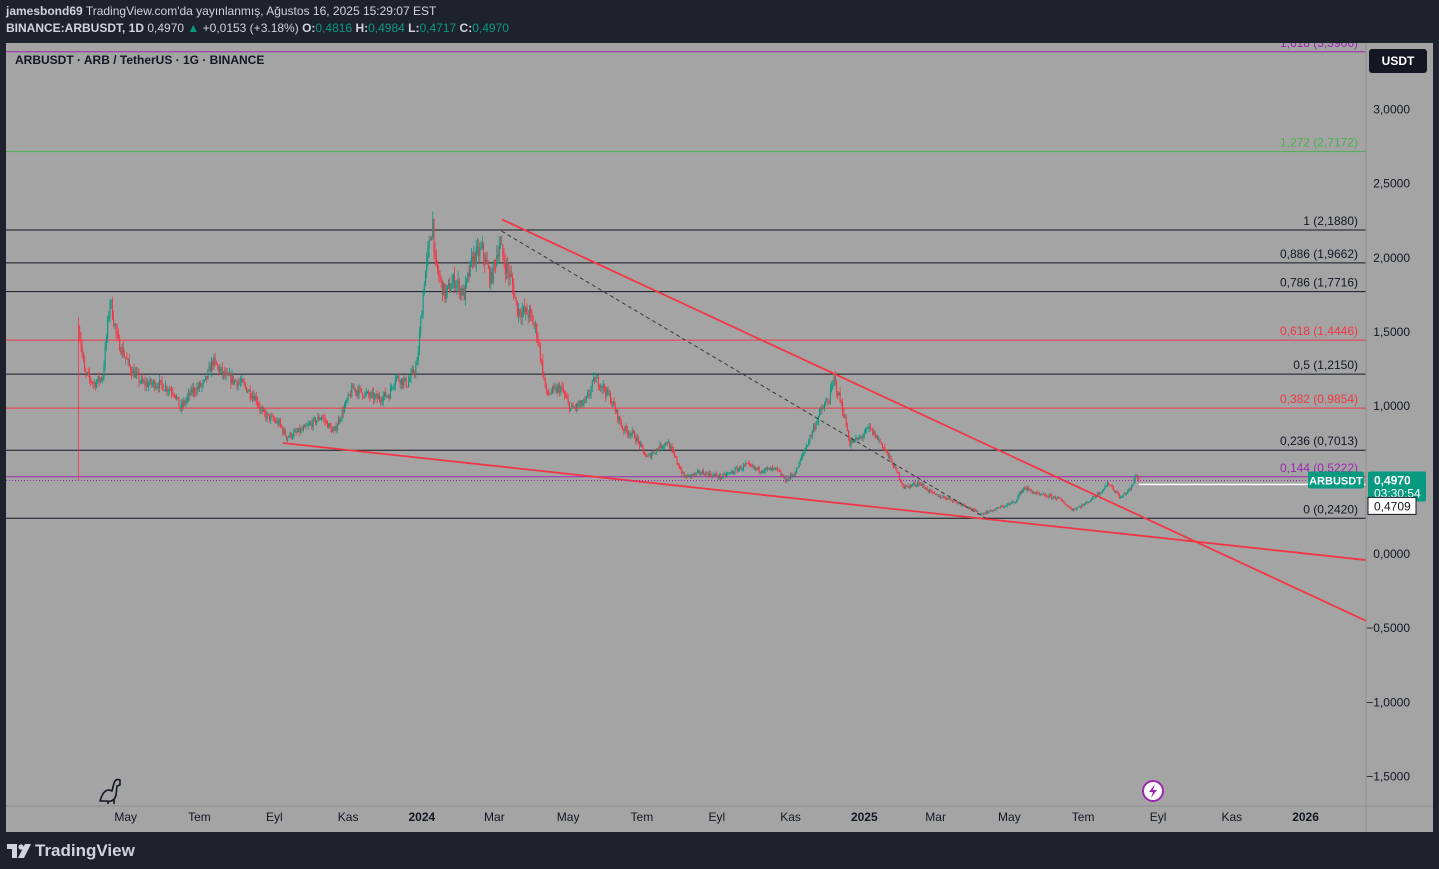 This screenshot has width=1439, height=869. What do you see at coordinates (1336, 482) in the screenshot?
I see `symbol-badge-label: ARBUSDT` at bounding box center [1336, 482].